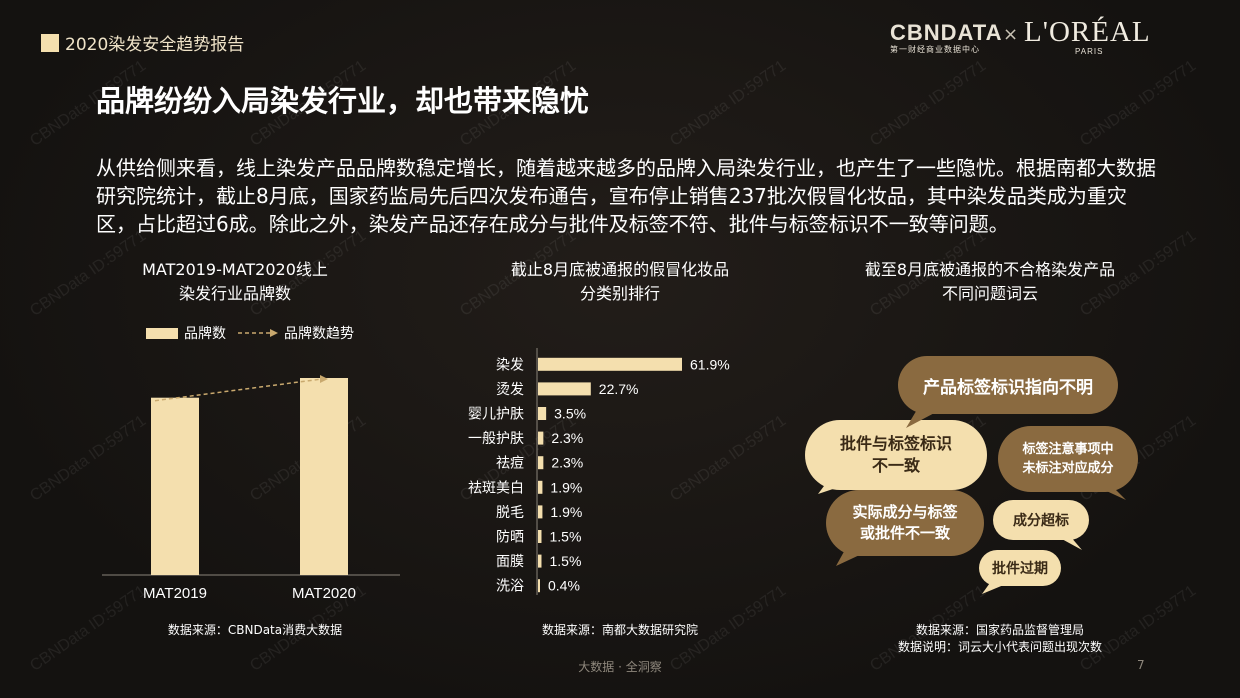 This screenshot has height=698, width=1240. What do you see at coordinates (619, 293) in the screenshot?
I see `chart2-title-line2: 分类别排行` at bounding box center [619, 293].